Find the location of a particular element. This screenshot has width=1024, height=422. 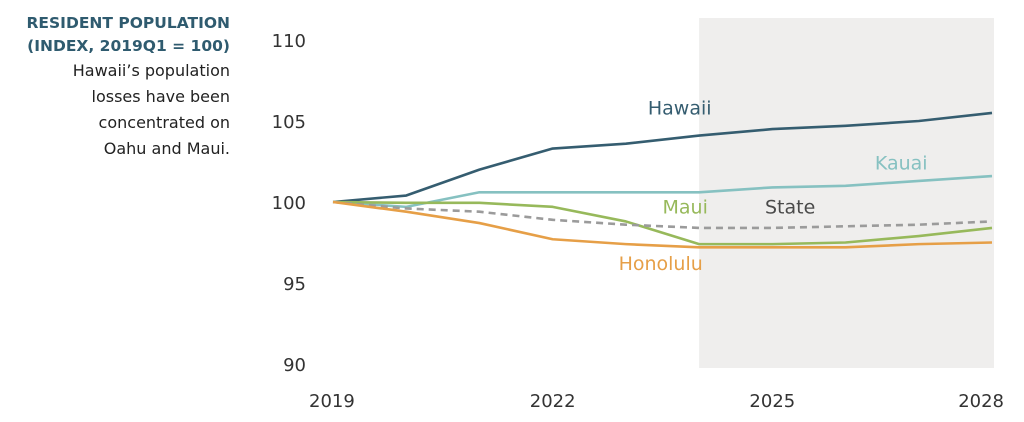

series-line-hawaii is located at coordinates (662, 157).